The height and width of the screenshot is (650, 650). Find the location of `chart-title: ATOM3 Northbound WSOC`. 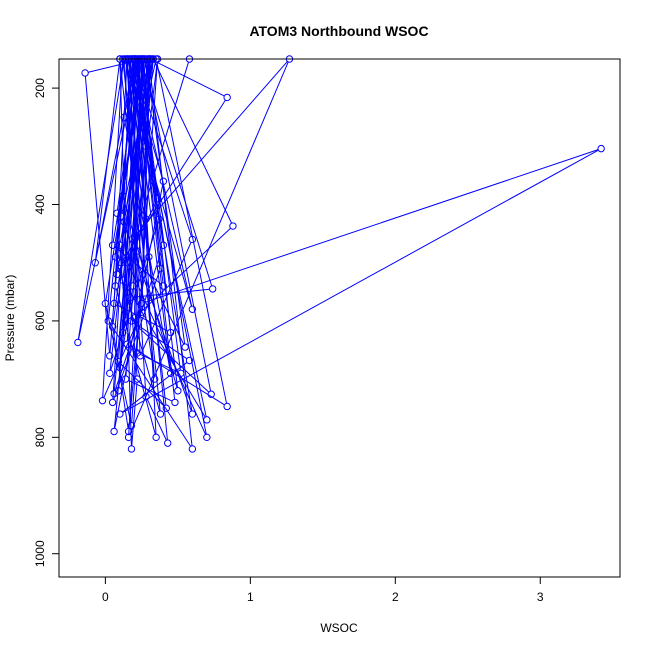

chart-title: ATOM3 Northbound WSOC is located at coordinates (338, 31).